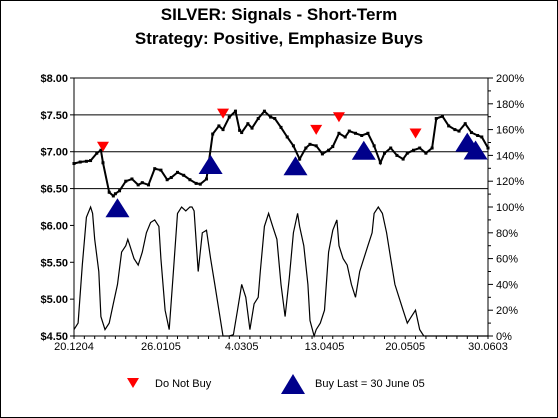  What do you see at coordinates (293, 384) in the screenshot?
I see `legend-buy-icon` at bounding box center [293, 384].